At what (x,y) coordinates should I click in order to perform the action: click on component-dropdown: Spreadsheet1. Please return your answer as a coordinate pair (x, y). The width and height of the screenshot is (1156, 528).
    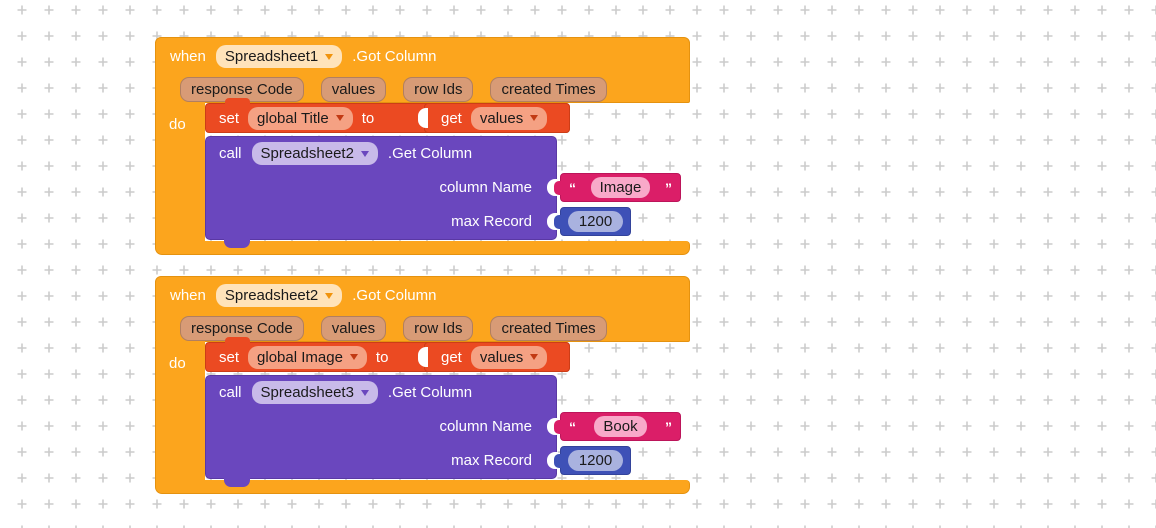
    Looking at the image, I should click on (279, 56).